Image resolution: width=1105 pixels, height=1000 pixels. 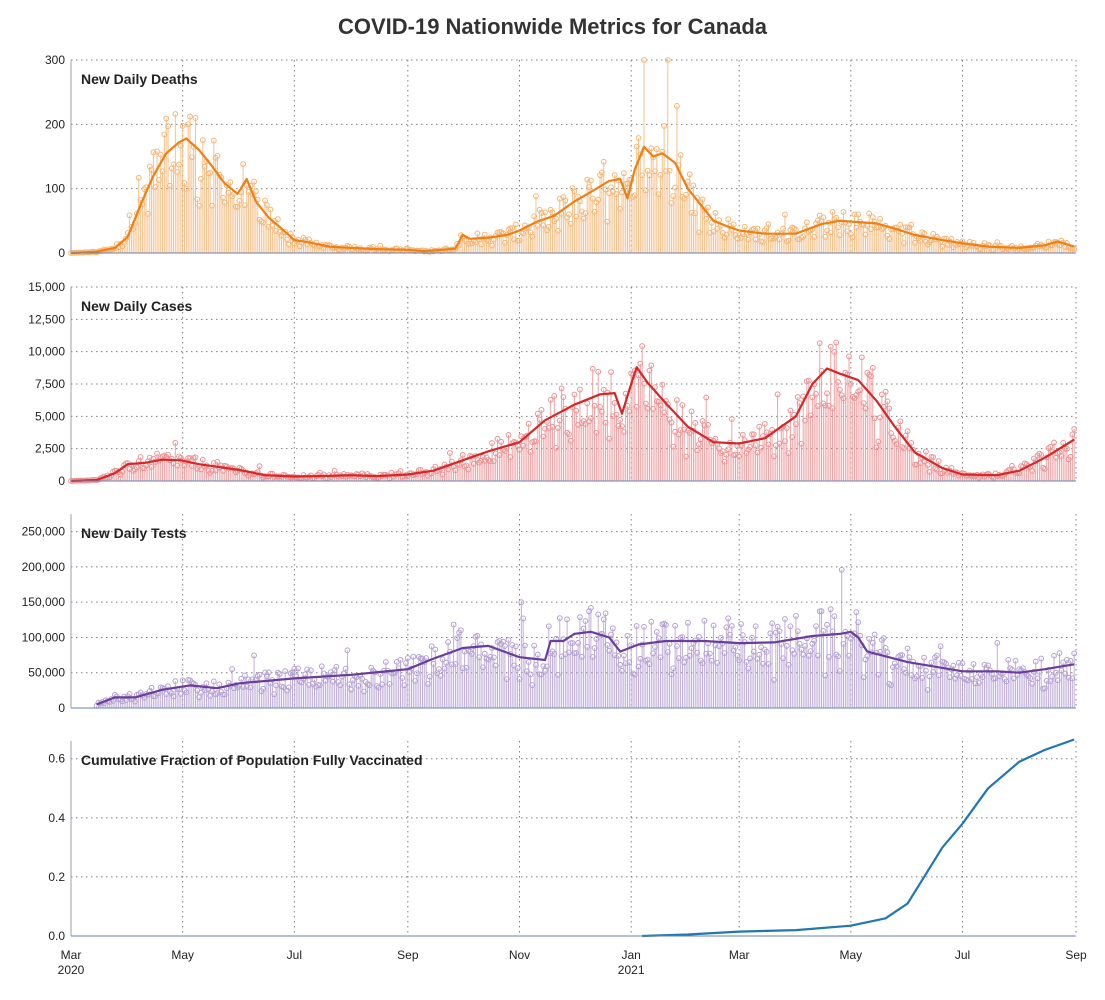 What do you see at coordinates (56, 759) in the screenshot?
I see `cumulative-fraction-of-population-fully-vaccinated-ytick-label: 0.6` at bounding box center [56, 759].